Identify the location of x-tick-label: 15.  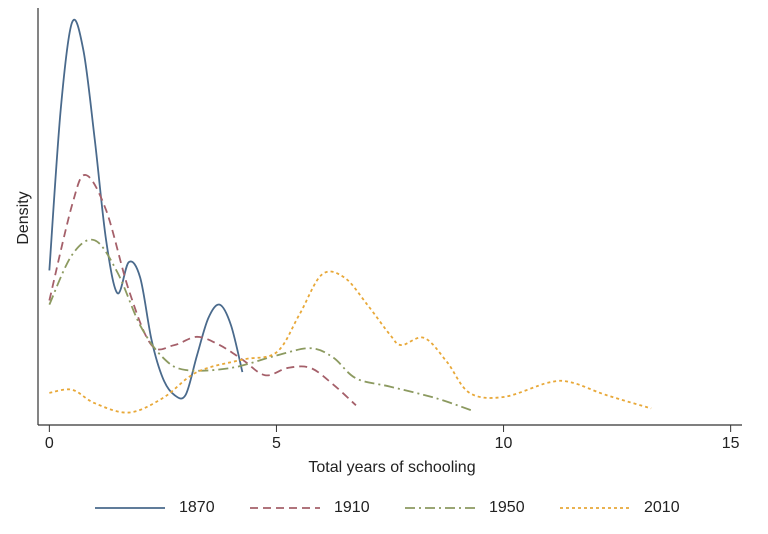
(731, 443).